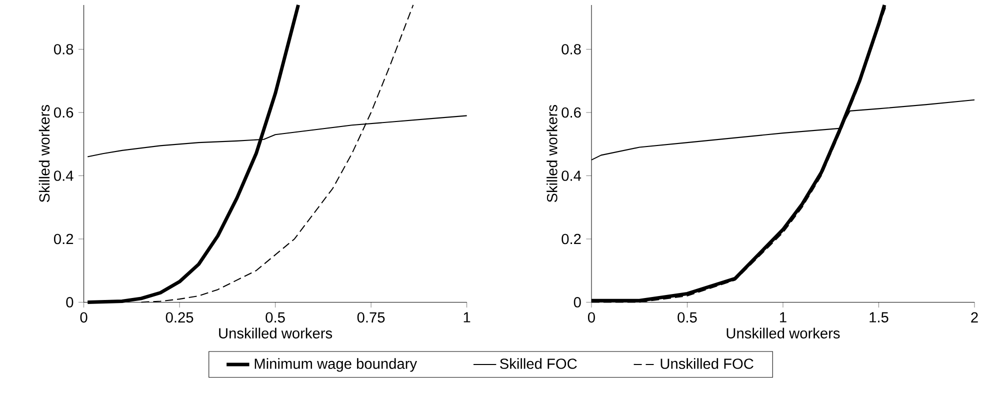  What do you see at coordinates (707, 363) in the screenshot?
I see `legend-label: Unskilled FOC` at bounding box center [707, 363].